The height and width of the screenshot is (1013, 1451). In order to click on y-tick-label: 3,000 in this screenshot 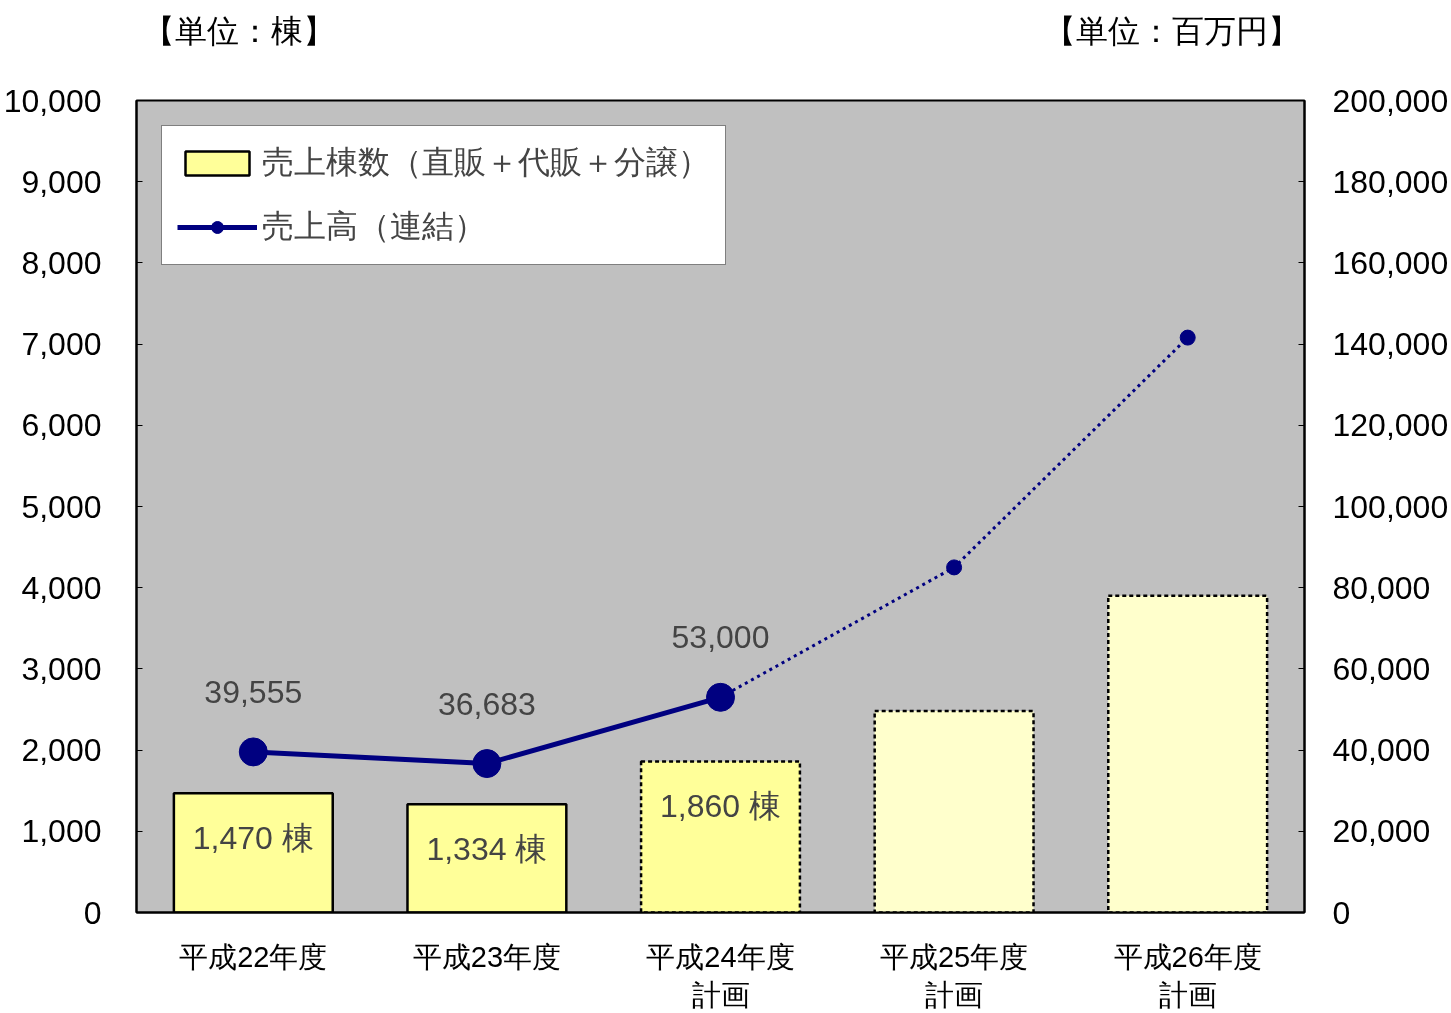, I will do `click(61, 668)`.